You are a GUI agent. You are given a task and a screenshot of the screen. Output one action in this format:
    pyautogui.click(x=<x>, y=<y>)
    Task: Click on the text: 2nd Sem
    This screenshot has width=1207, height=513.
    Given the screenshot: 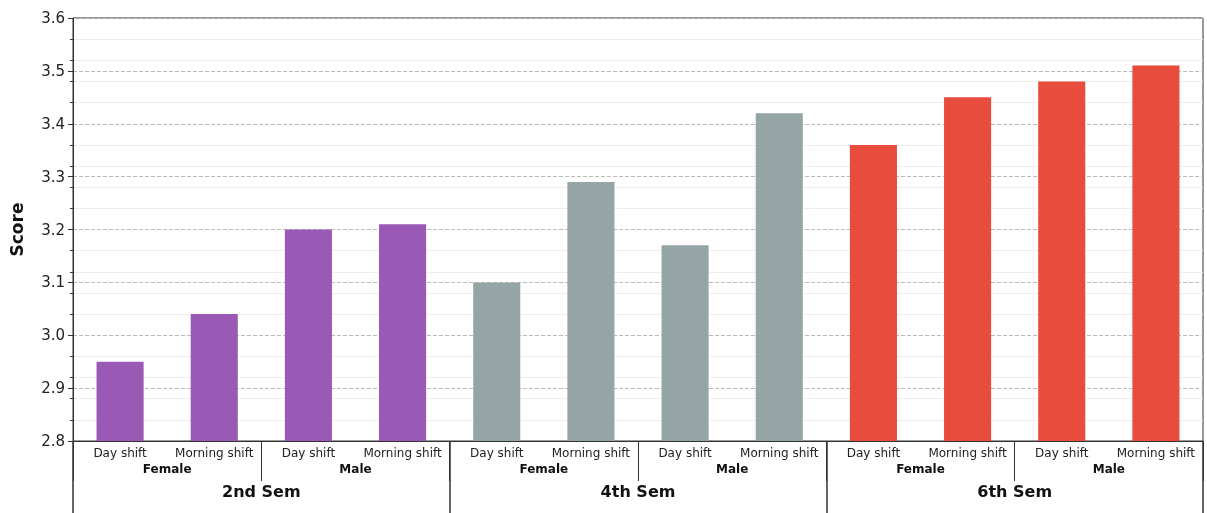 What is the action you would take?
    pyautogui.click(x=261, y=491)
    